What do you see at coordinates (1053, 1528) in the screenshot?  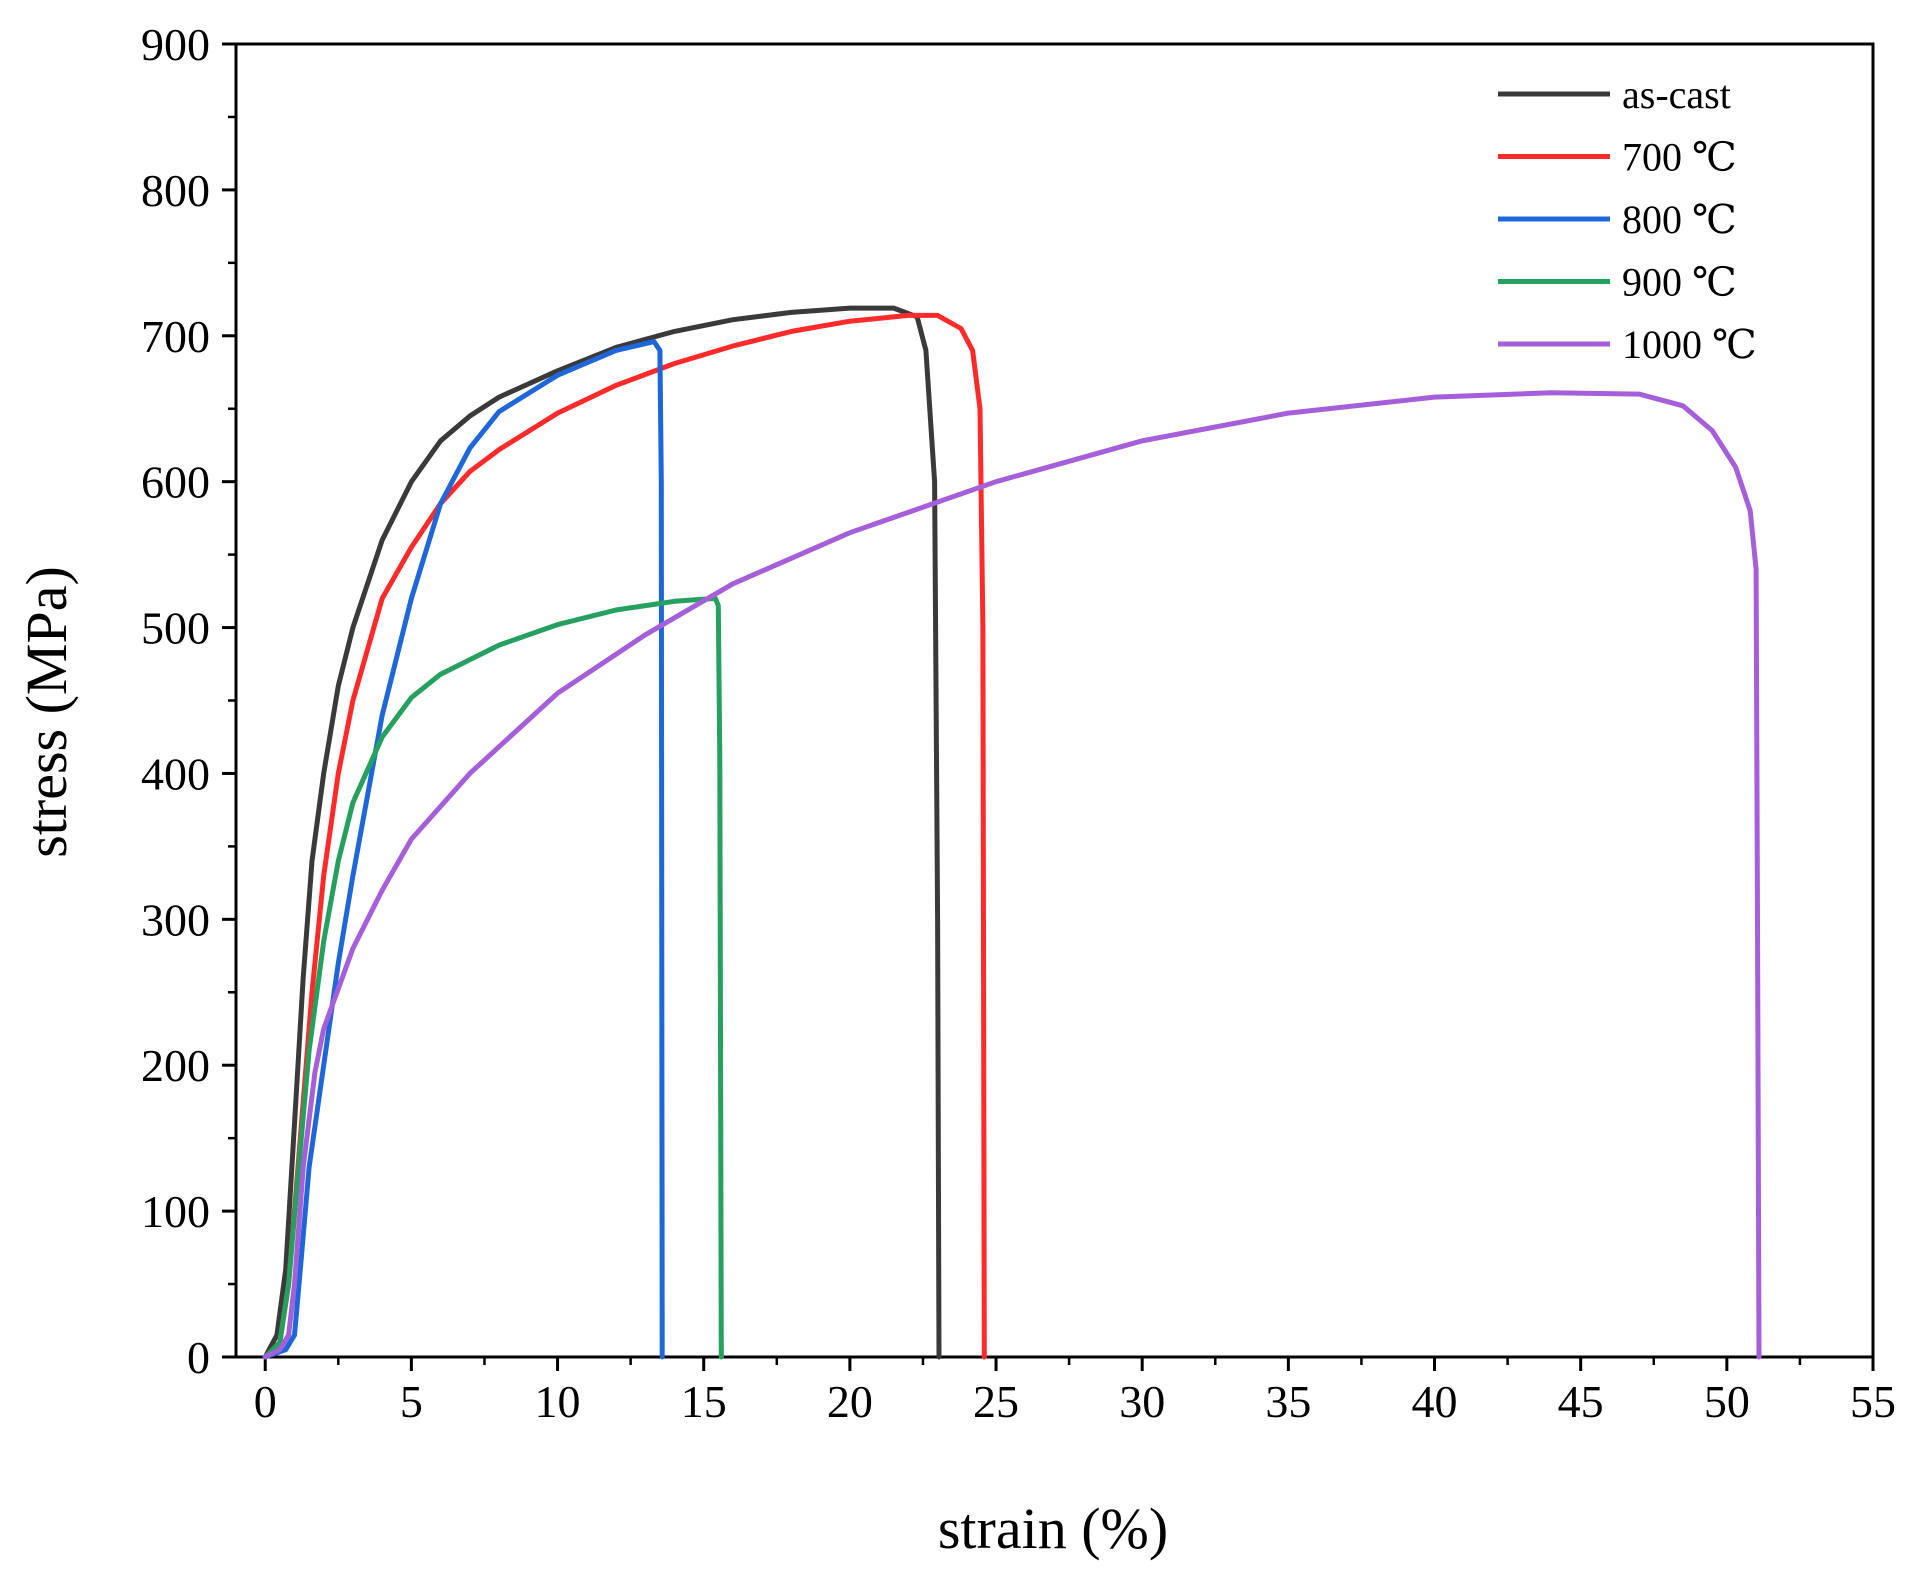 I see `x-axis-title: strain (%)` at bounding box center [1053, 1528].